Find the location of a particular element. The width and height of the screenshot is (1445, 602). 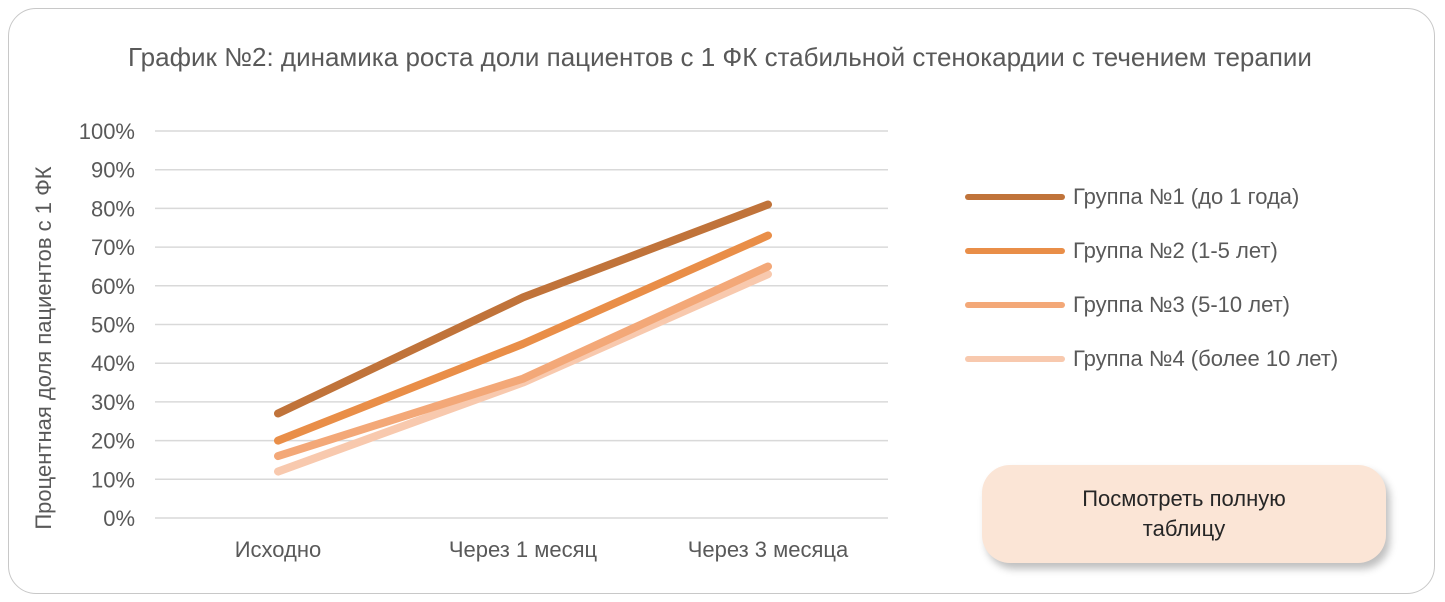

legend-item: Группа №4 (более 10 лет) is located at coordinates (1195, 359).